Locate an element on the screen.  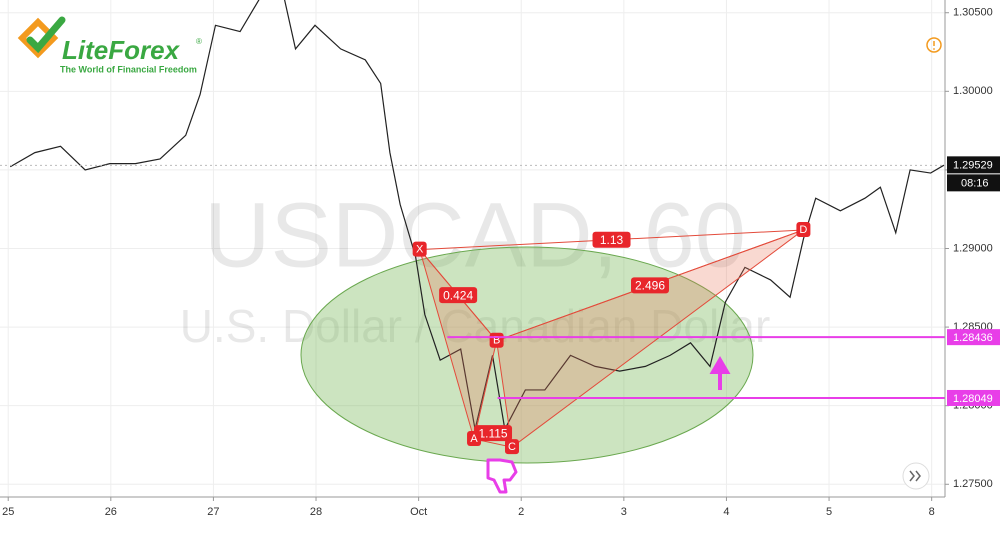
ratio-label: 0.424 is located at coordinates (458, 295).